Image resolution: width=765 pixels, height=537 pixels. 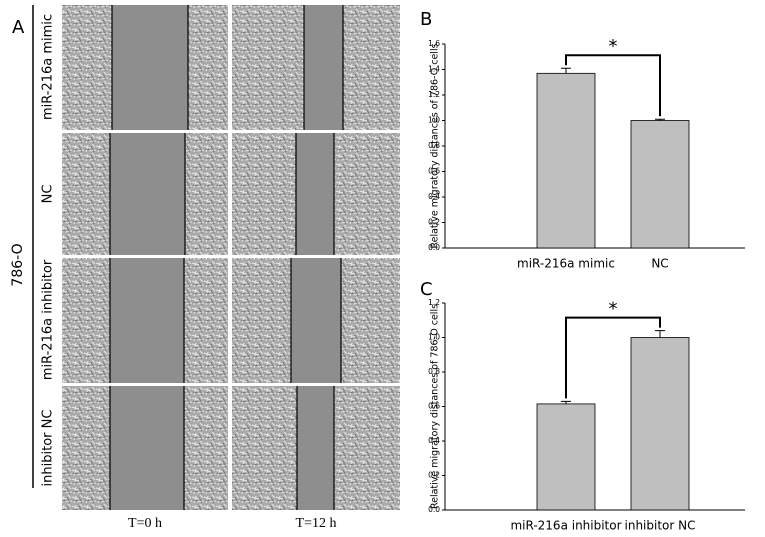 What do you see at coordinates (145, 523) in the screenshot?
I see `column-label: T=0 h` at bounding box center [145, 523].